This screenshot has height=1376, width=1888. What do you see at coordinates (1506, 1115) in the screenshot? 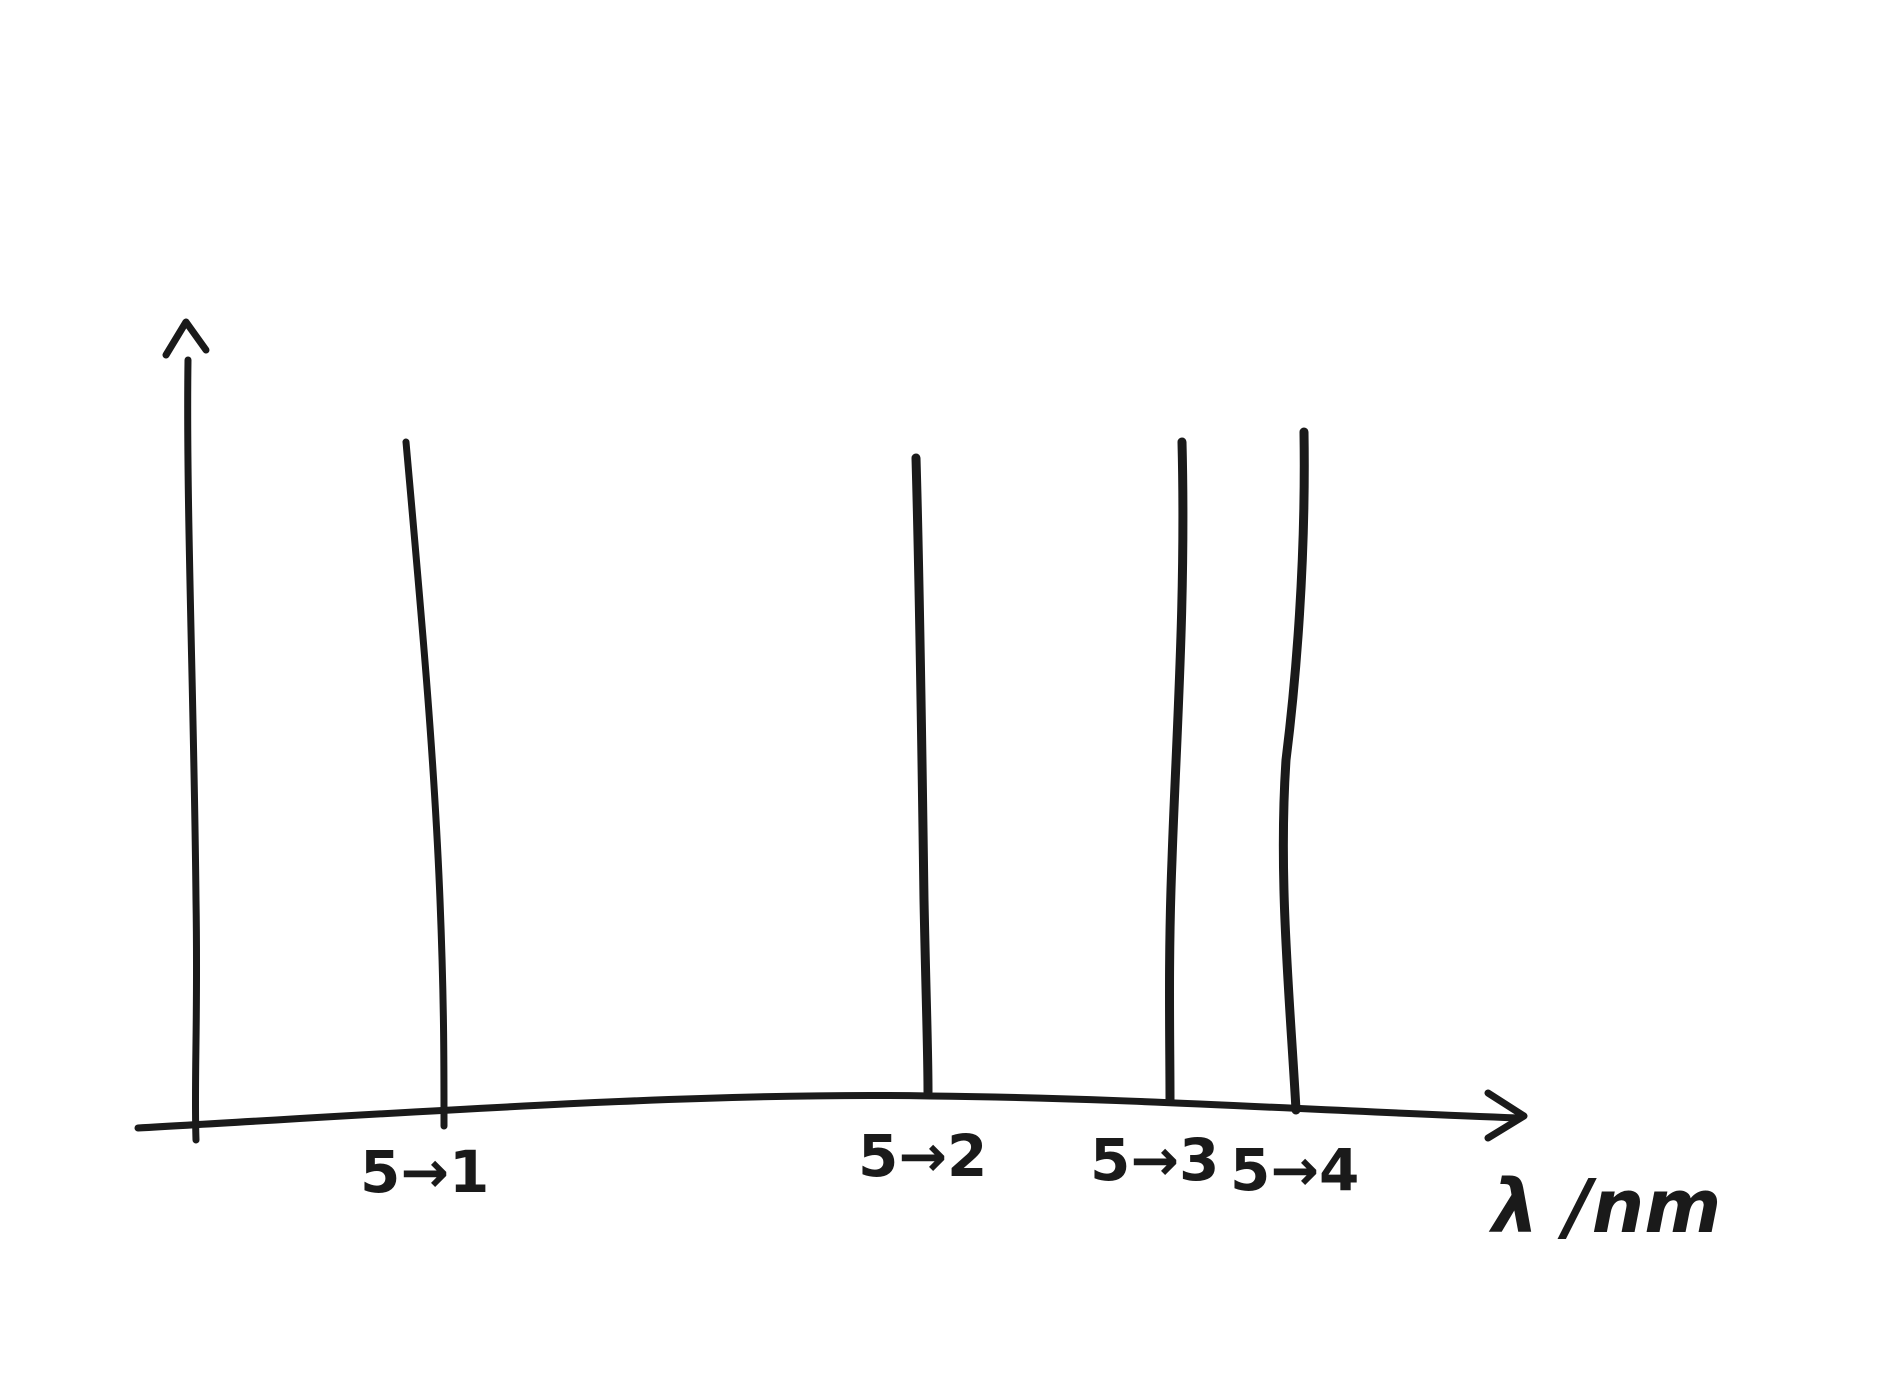
I see `x-axis-arrow-icon` at bounding box center [1506, 1115].